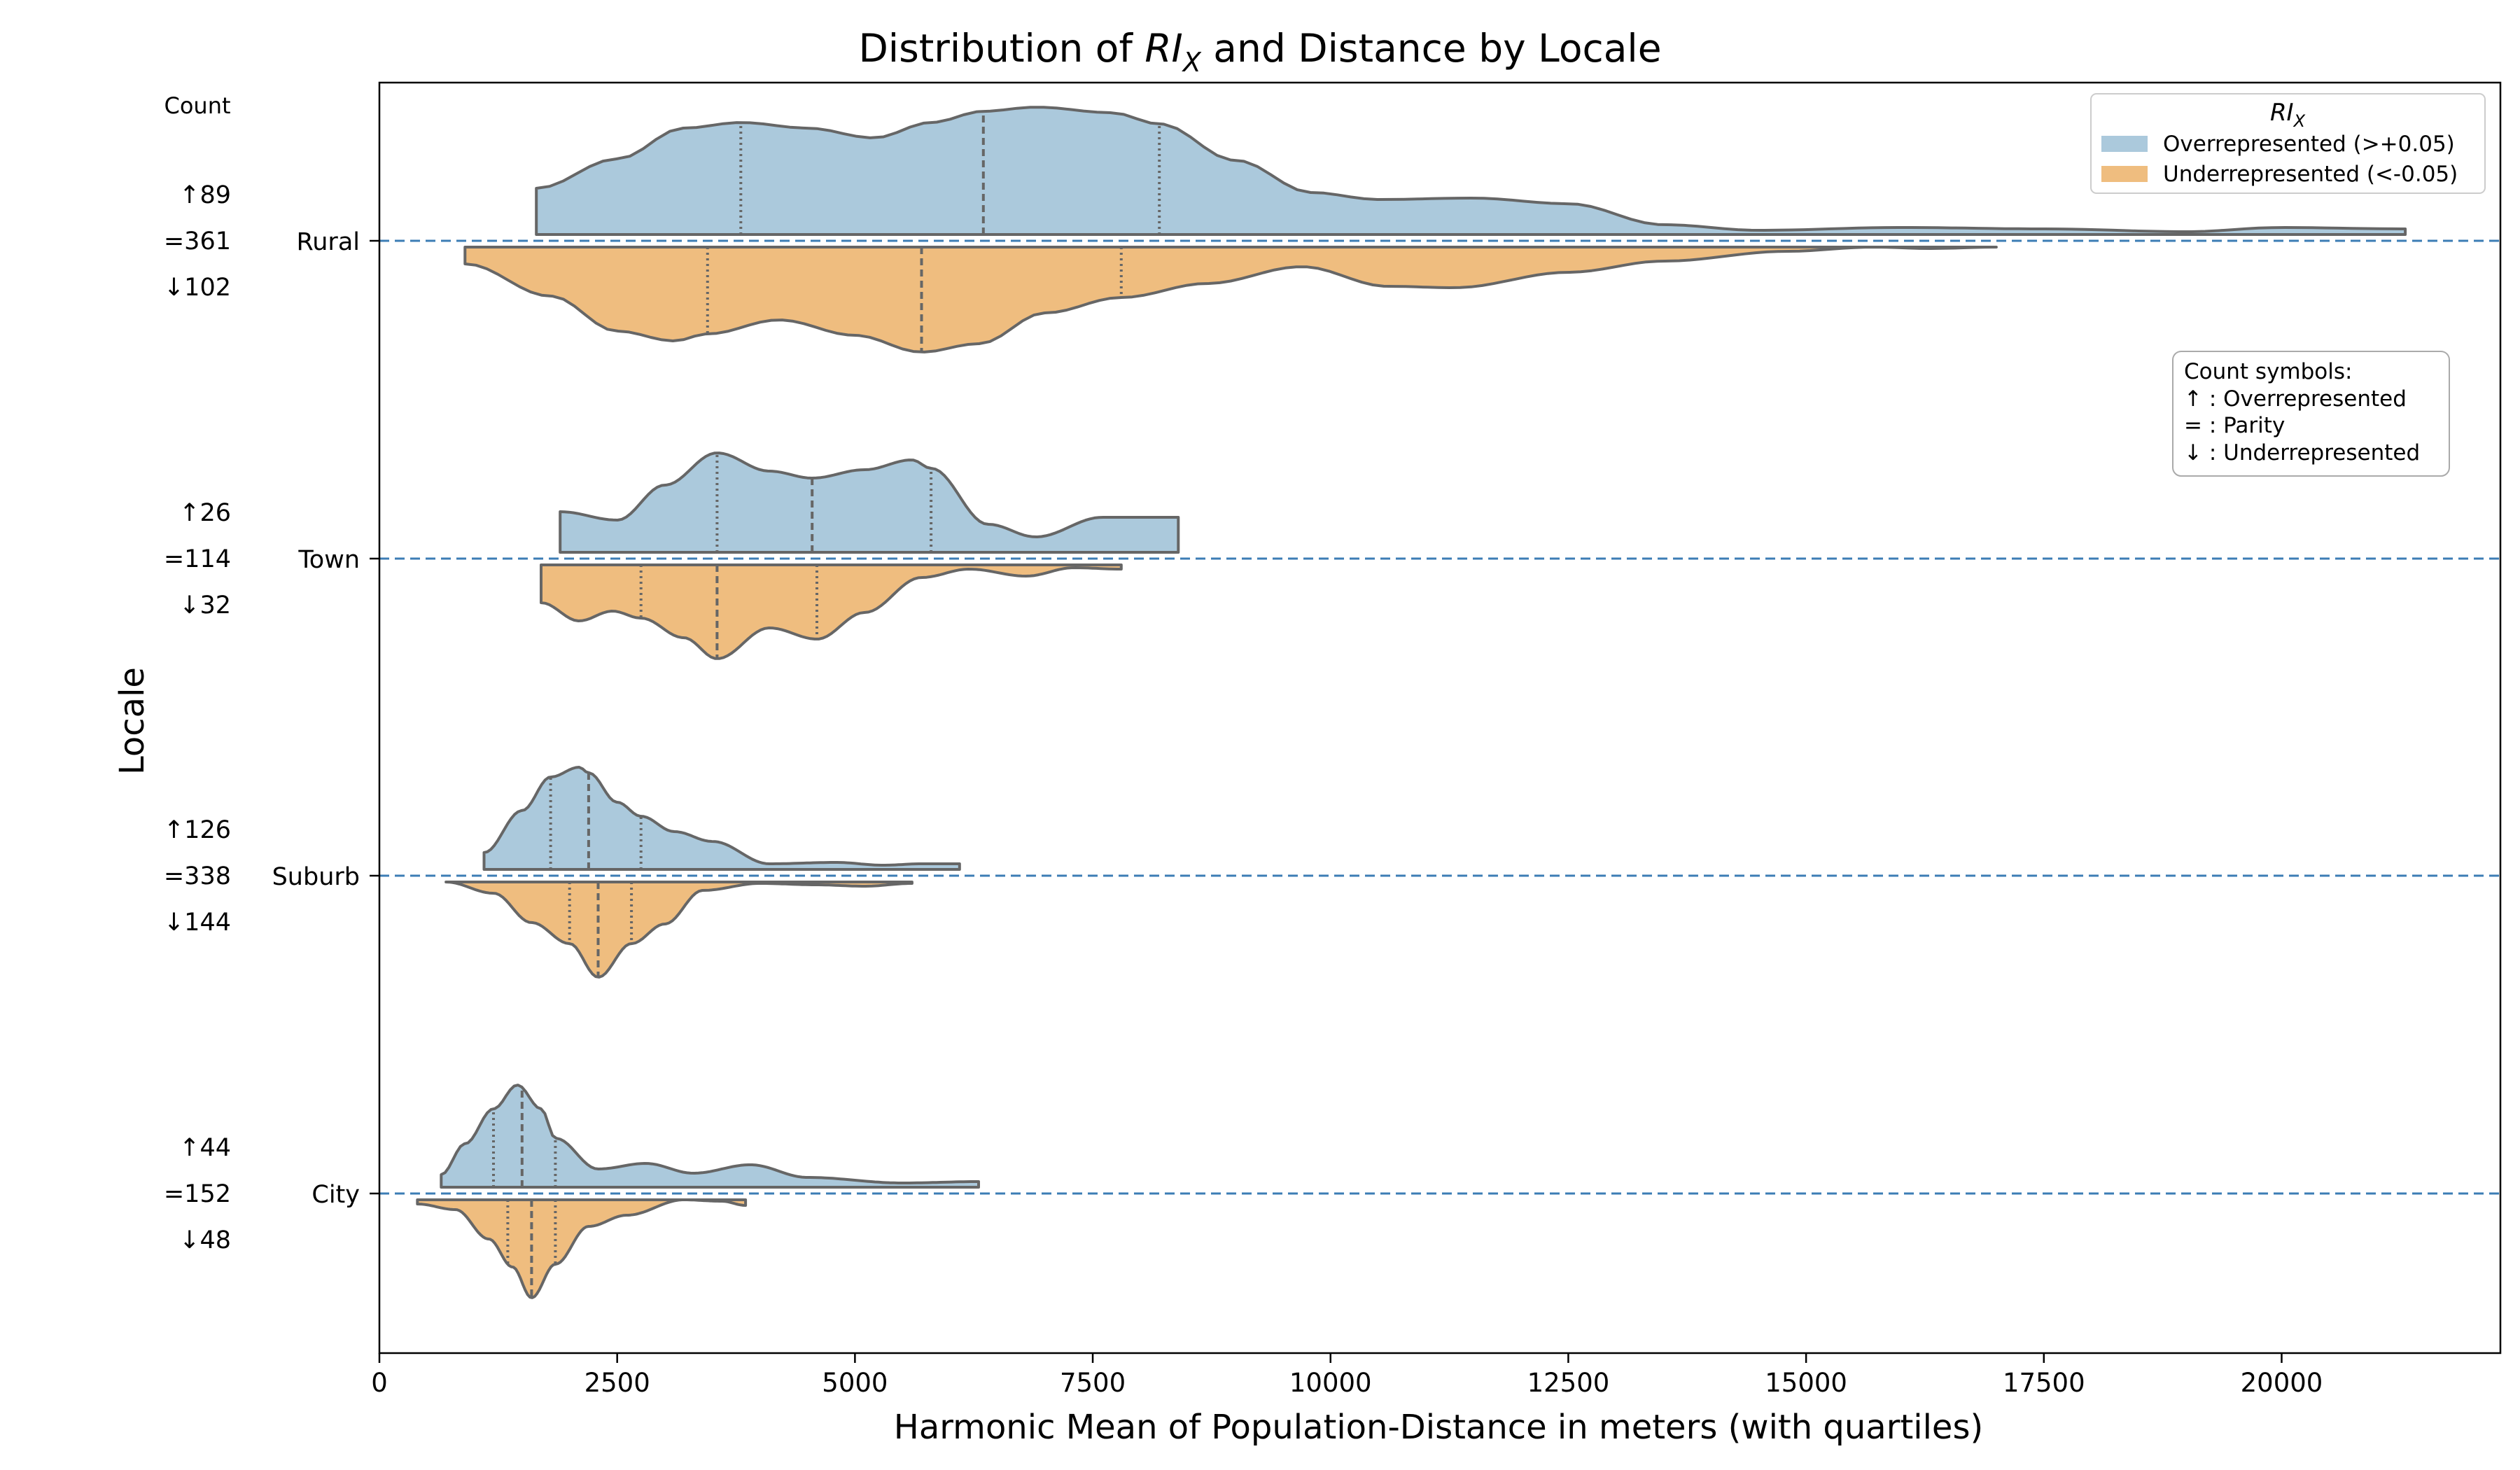  I want to click on count-town-eq: =114, so click(197, 559).